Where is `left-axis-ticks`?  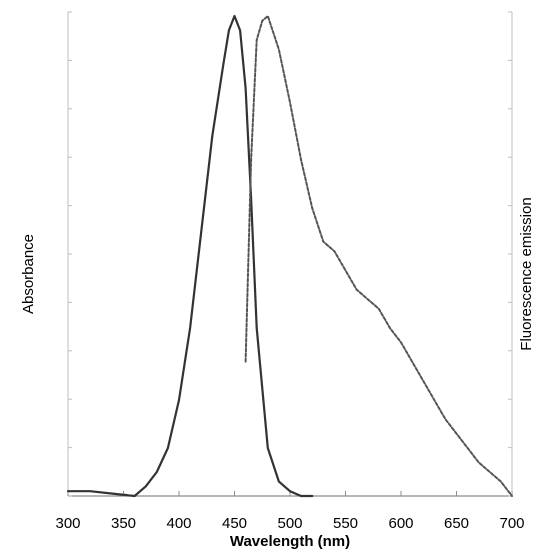
left-axis-ticks is located at coordinates (70, 254).